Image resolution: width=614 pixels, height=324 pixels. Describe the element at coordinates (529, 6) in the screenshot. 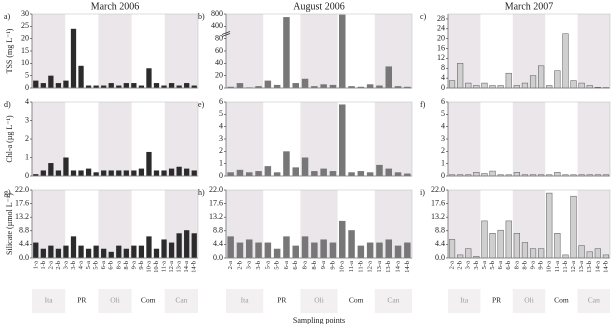

I see `chart-title: March 2007` at that location.